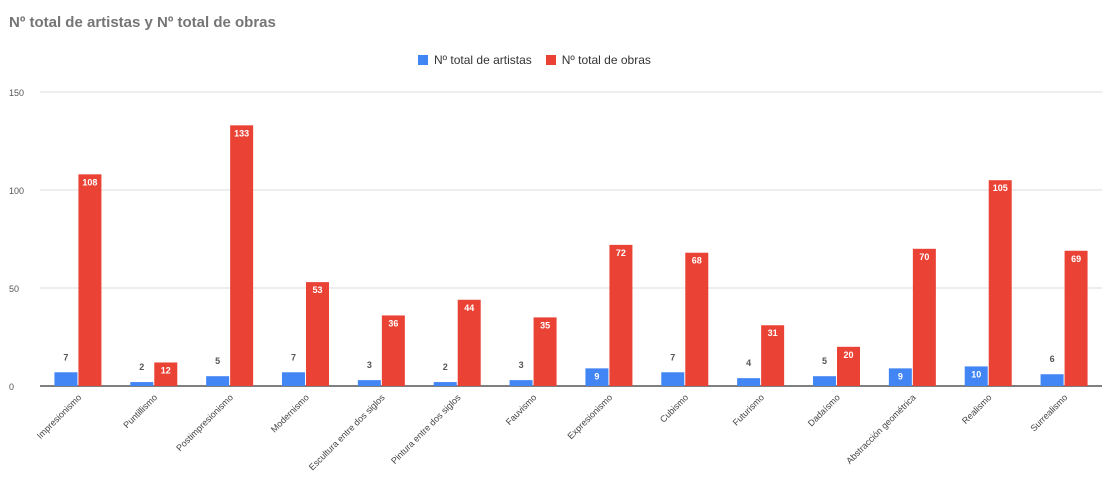 The image size is (1114, 486). I want to click on data-label: 4, so click(748, 363).